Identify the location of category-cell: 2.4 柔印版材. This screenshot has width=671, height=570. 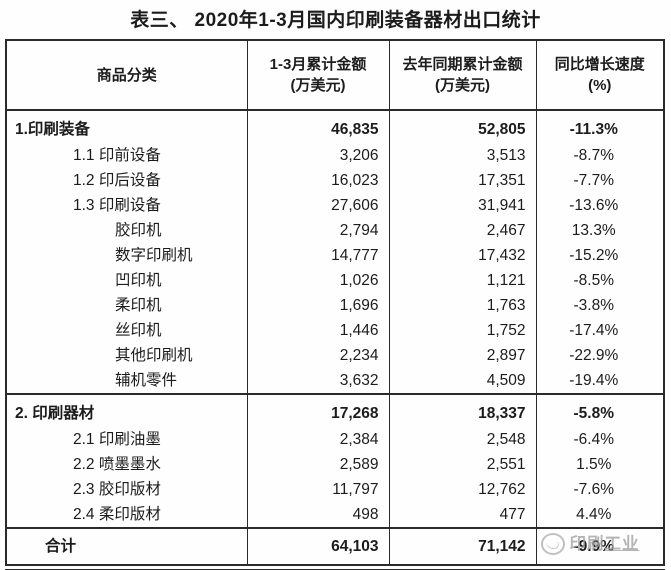
(117, 514).